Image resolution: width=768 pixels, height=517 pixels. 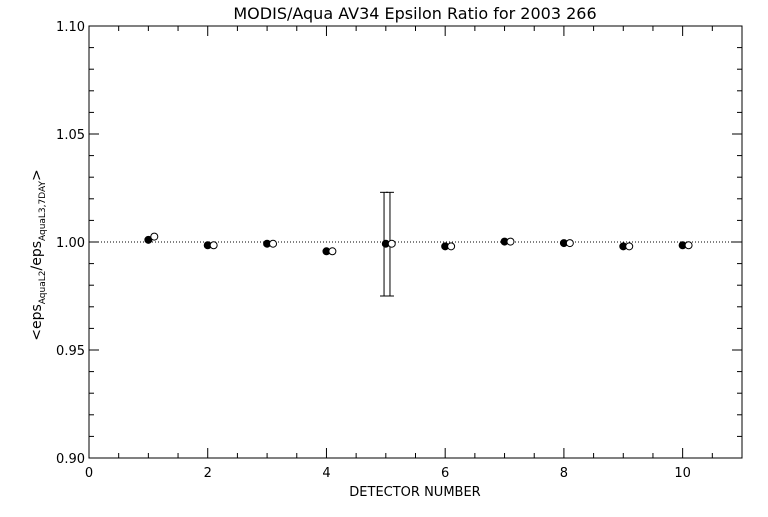 I want to click on y-axis-label-part: <eps, so click(x=37, y=322).